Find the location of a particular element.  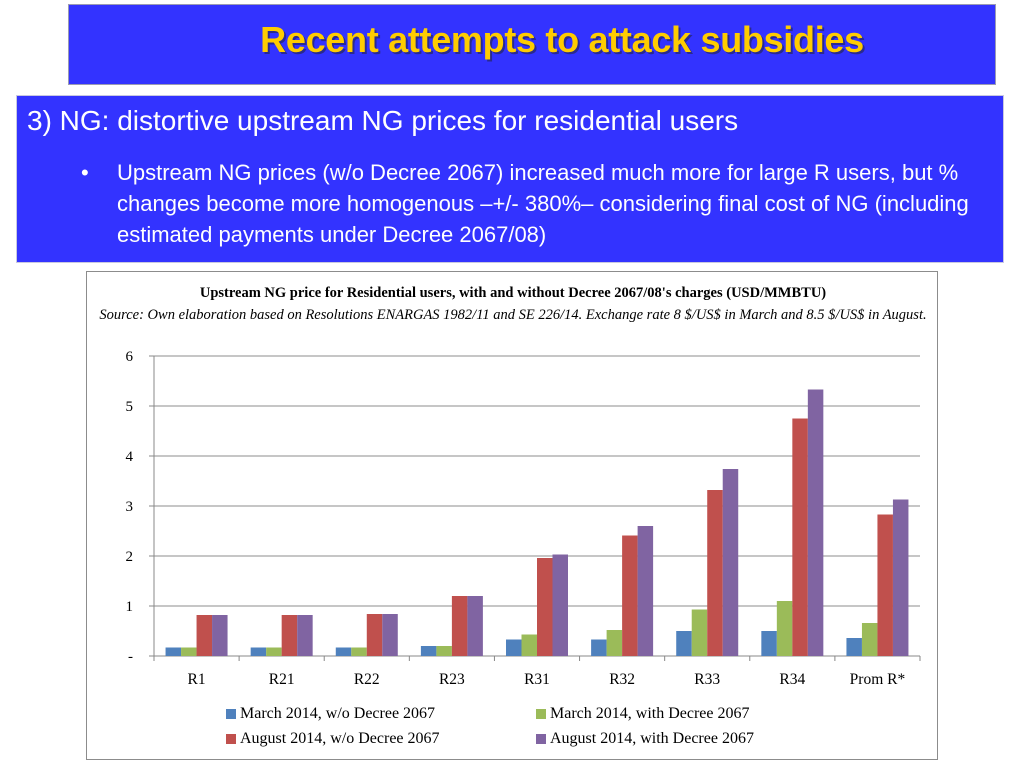

y-tick-label: 3 is located at coordinates (130, 507).